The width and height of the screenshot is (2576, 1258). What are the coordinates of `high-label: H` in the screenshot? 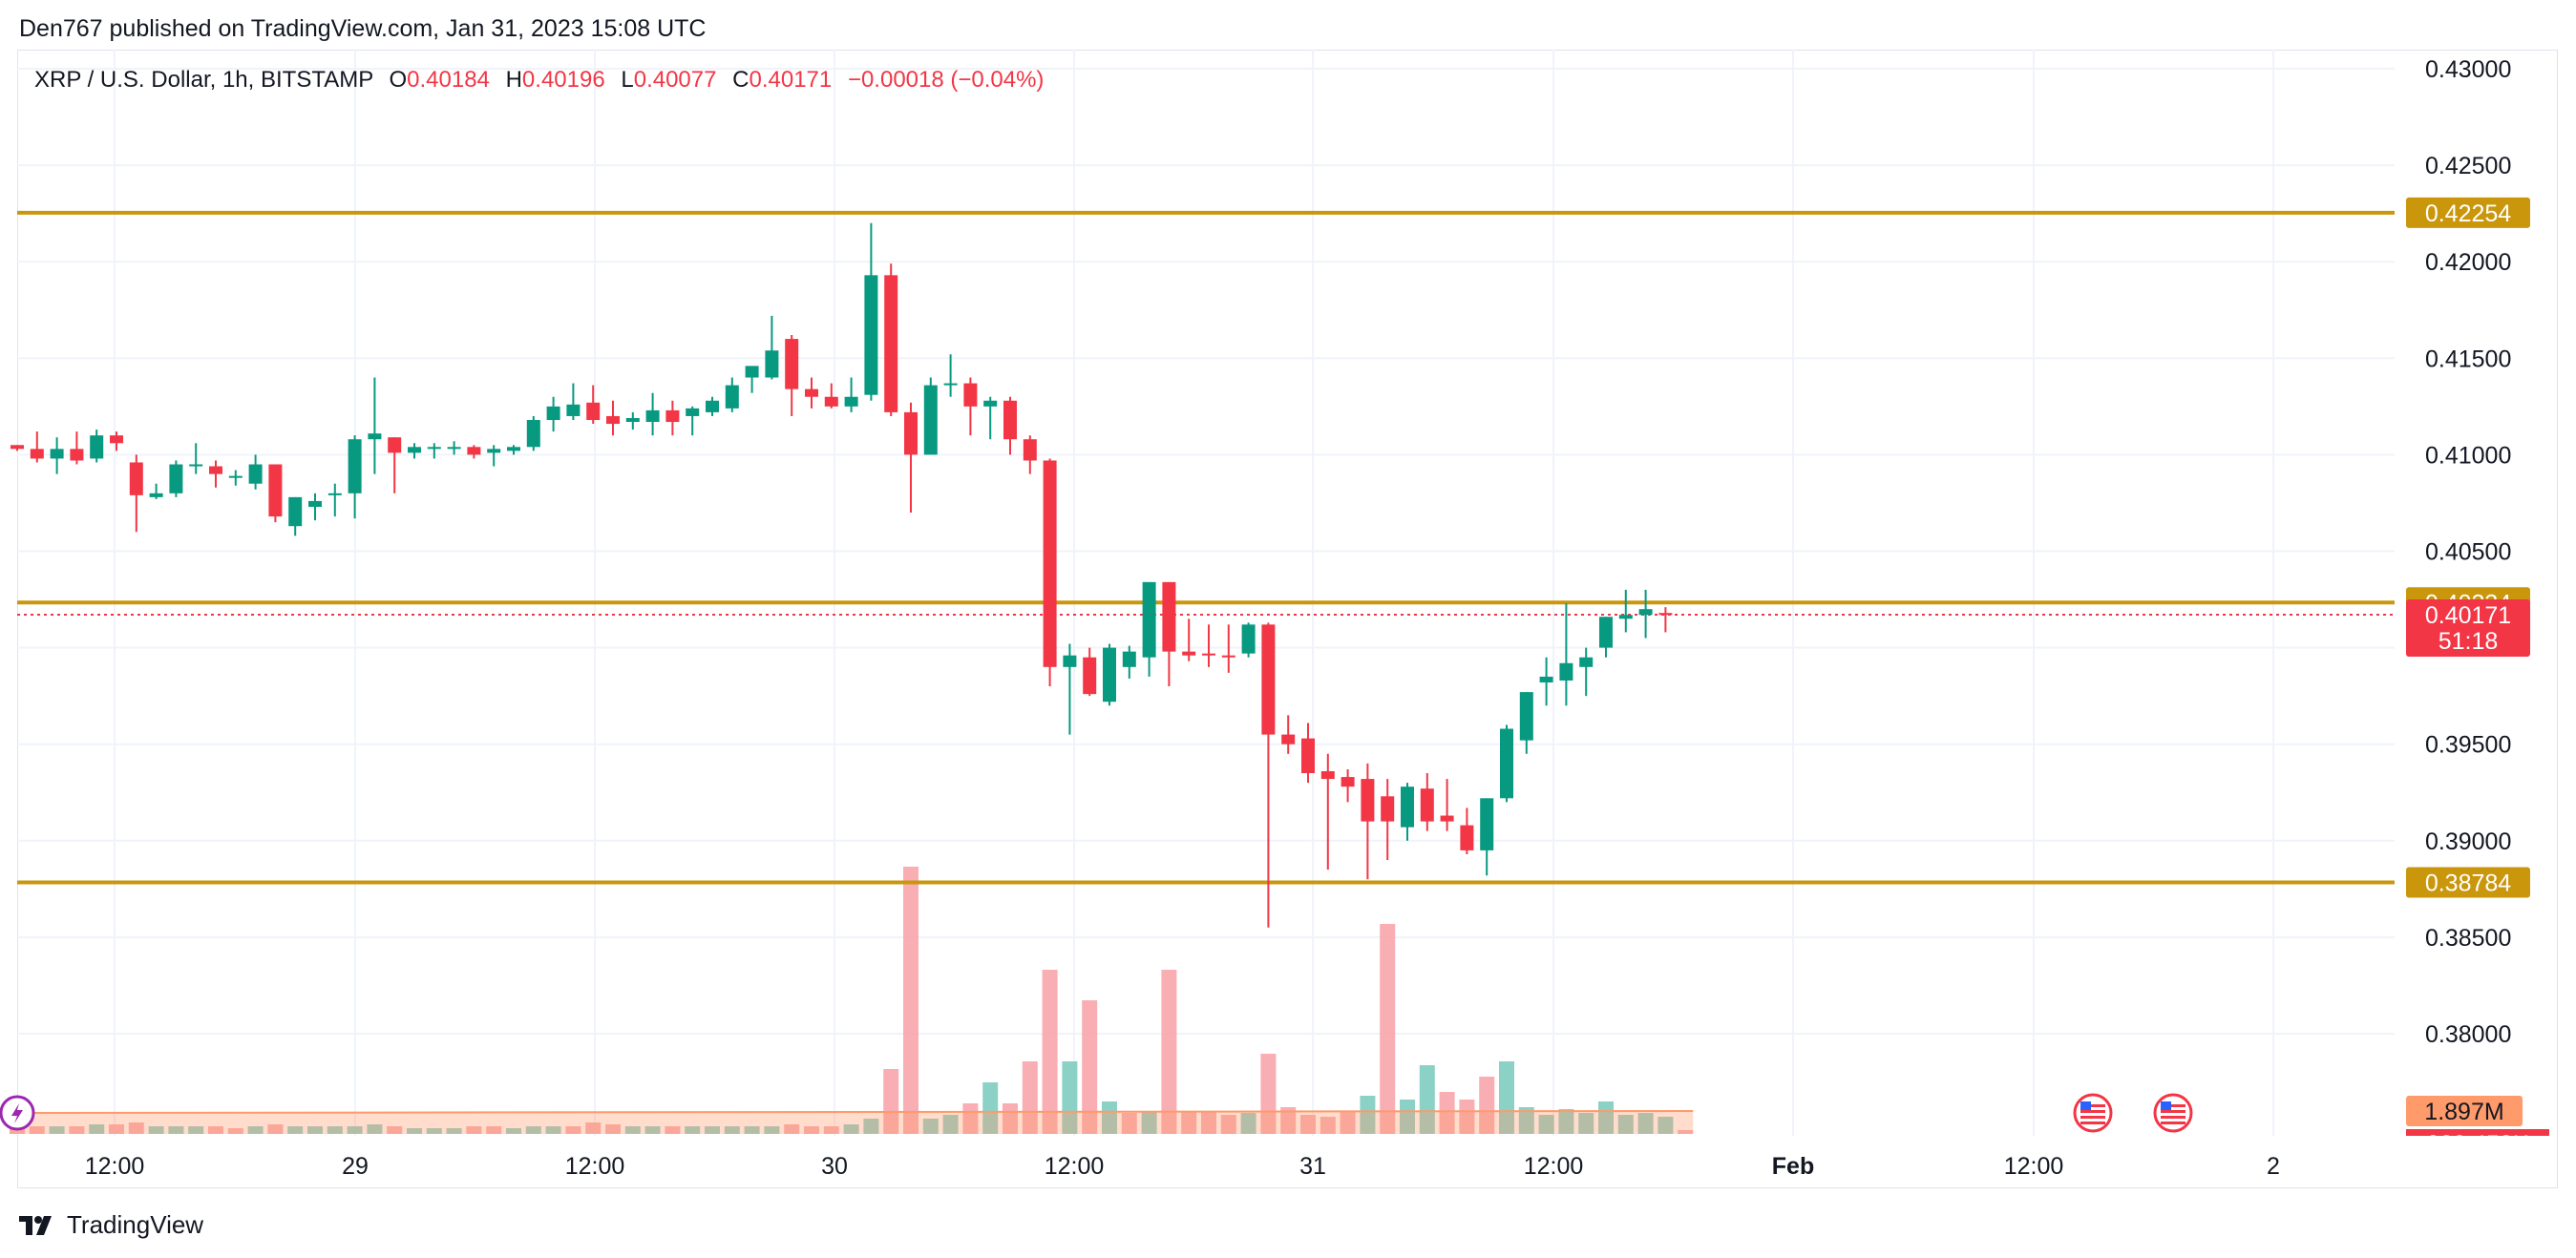 It's located at (513, 80).